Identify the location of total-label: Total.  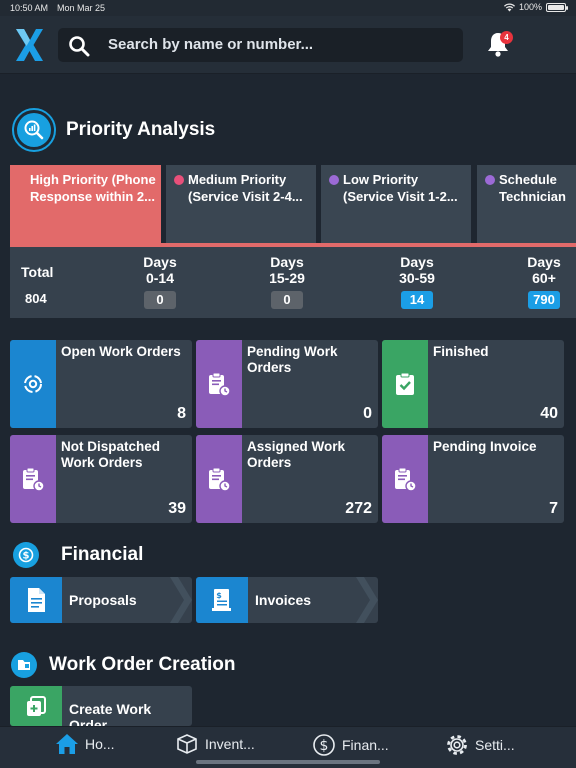
(37, 272).